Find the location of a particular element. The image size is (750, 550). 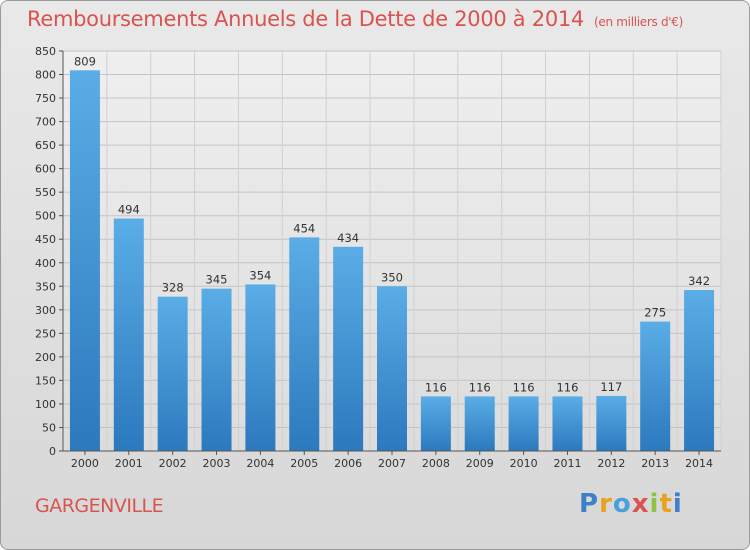

y-tick-label: 750 is located at coordinates (45, 98).